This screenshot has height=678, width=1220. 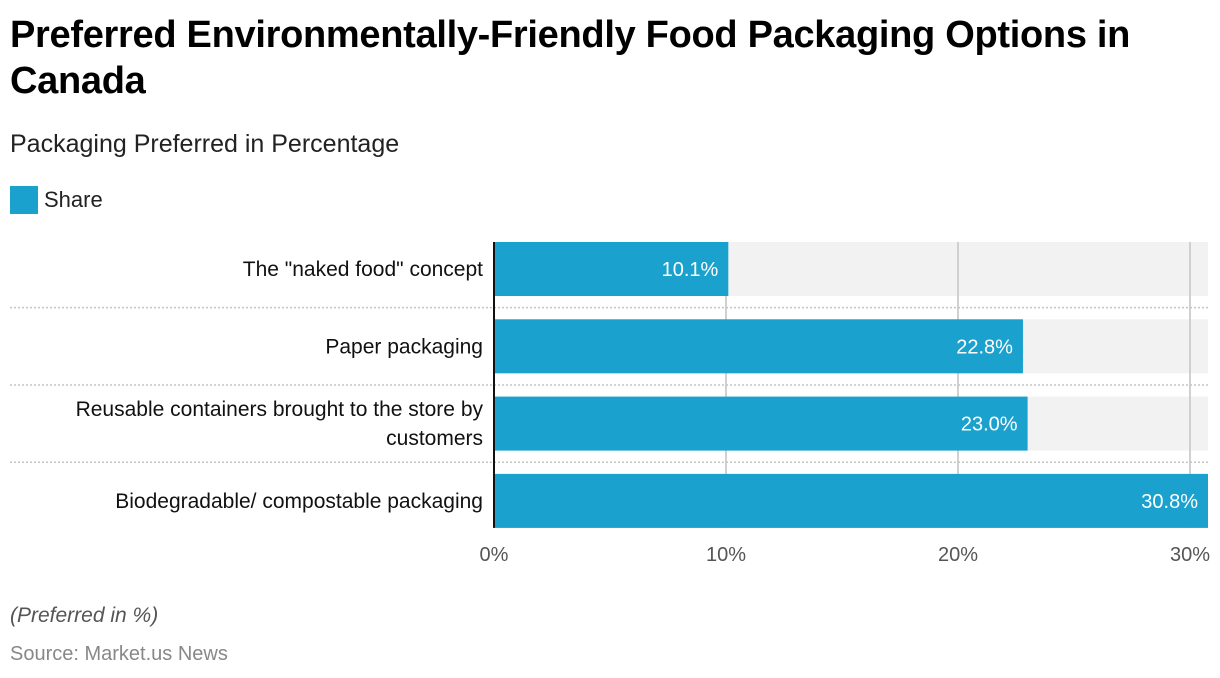 I want to click on value-label: 22.8%, so click(x=984, y=347).